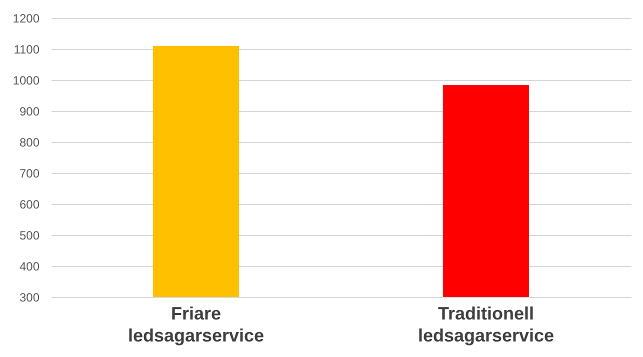 This screenshot has width=643, height=357. Describe the element at coordinates (26, 19) in the screenshot. I see `y-tick-label: 1200` at that location.